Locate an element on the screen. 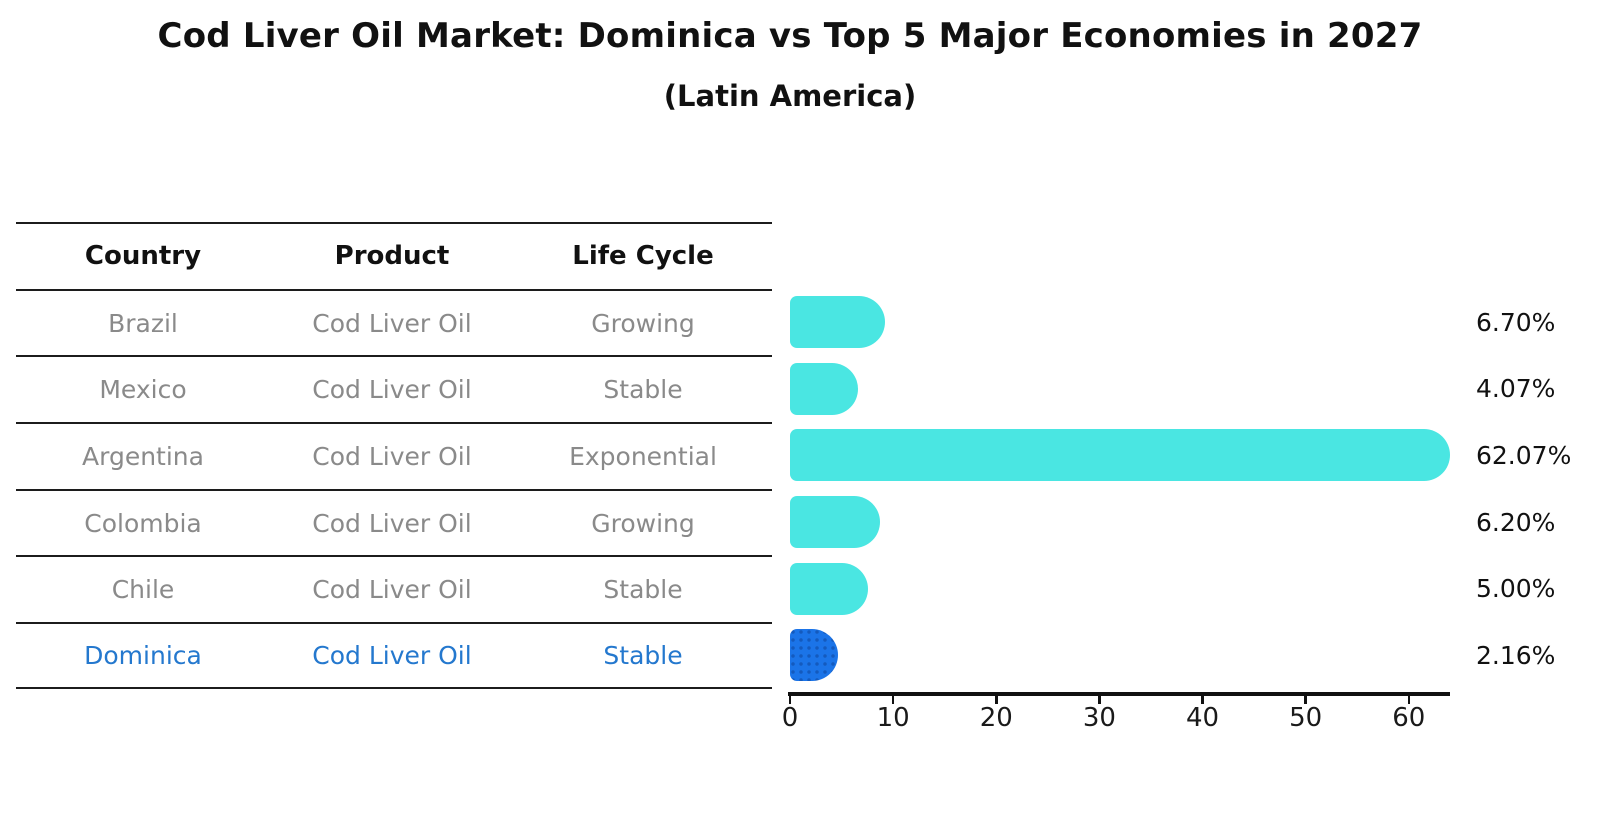  table-row-mexico: Mexico Cod Liver Oil Stable is located at coordinates (394, 388).